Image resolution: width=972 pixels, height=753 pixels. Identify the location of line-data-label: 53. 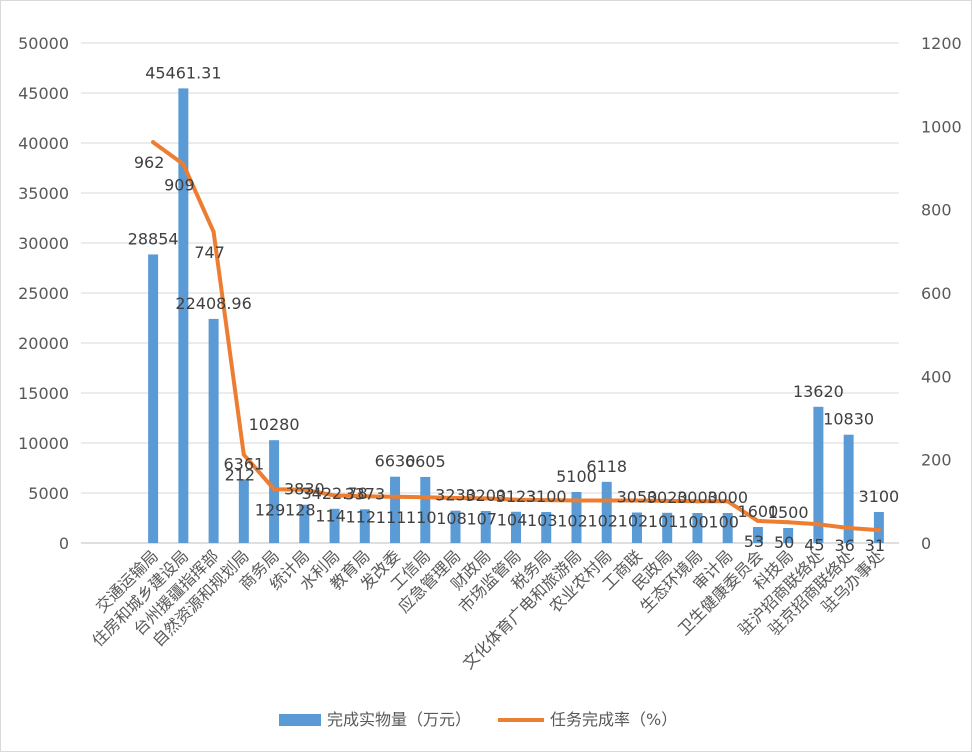
(754, 541).